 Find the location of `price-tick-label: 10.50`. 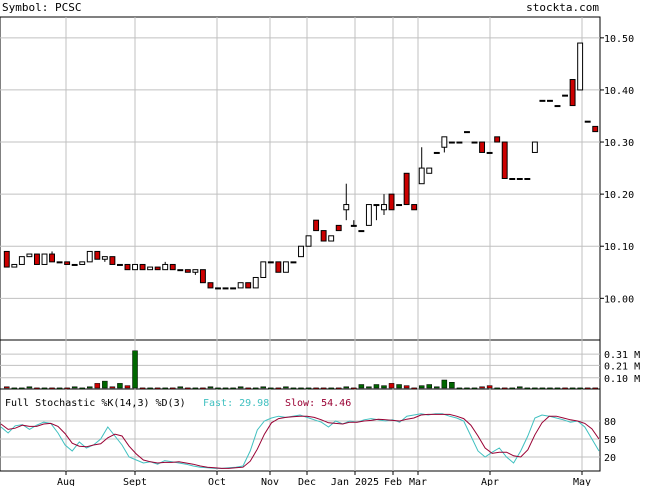

price-tick-label: 10.50 is located at coordinates (619, 39).